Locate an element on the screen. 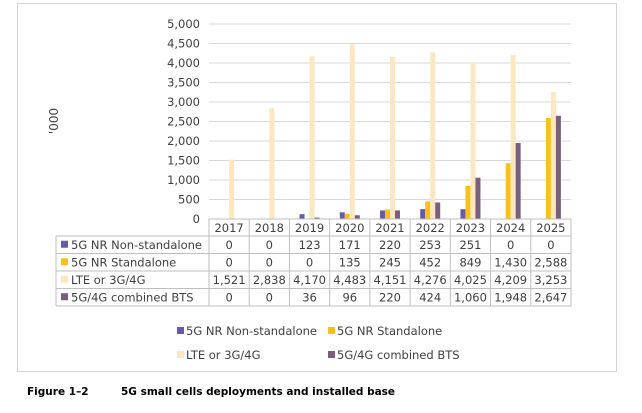 This screenshot has width=642, height=413. y-tick-label: 4,000 is located at coordinates (183, 63).